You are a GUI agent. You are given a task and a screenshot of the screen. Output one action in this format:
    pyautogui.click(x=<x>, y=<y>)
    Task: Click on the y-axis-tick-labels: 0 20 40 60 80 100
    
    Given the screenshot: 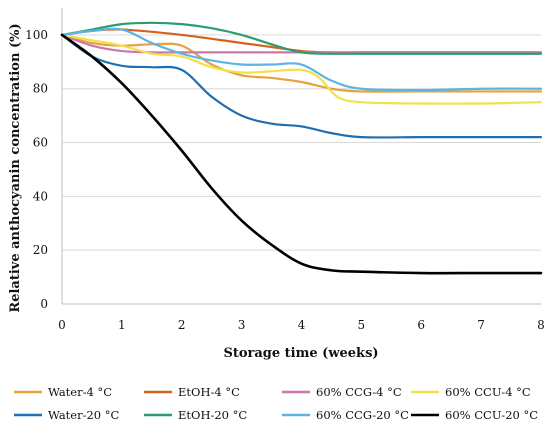 What is the action you would take?
    pyautogui.click(x=36, y=169)
    